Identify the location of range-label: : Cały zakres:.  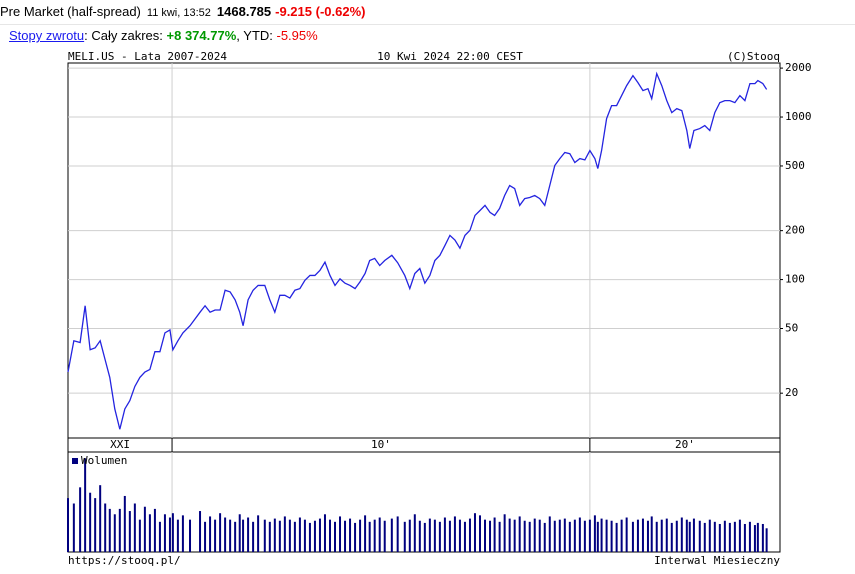
(125, 35).